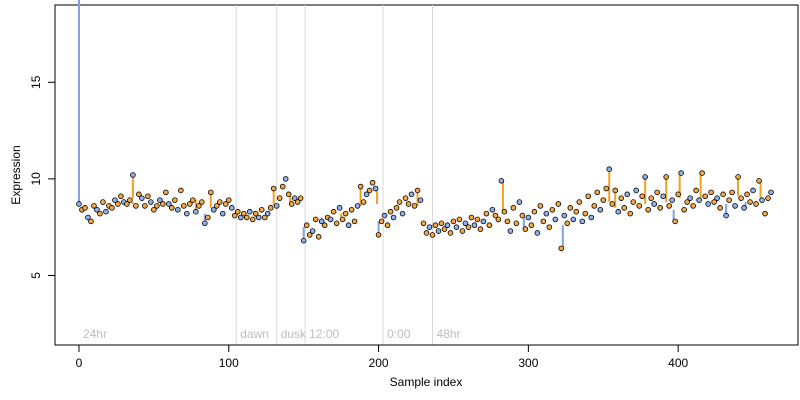  Describe the element at coordinates (426, 382) in the screenshot. I see `x-axis-label: Sample index` at that location.